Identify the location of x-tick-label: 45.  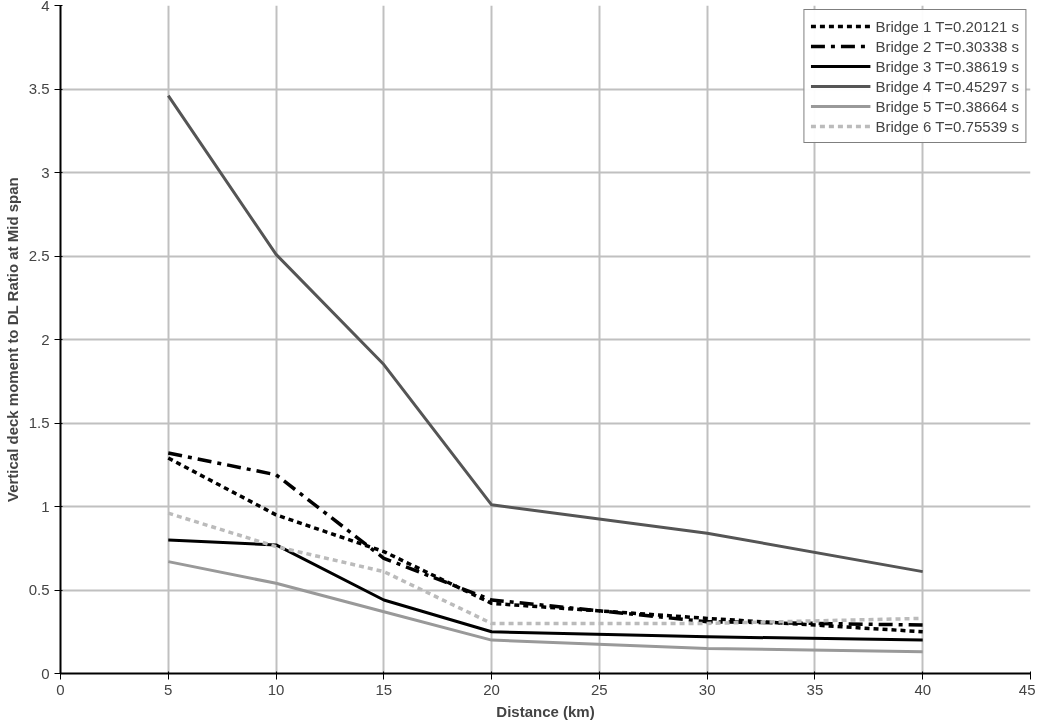
(1027, 689).